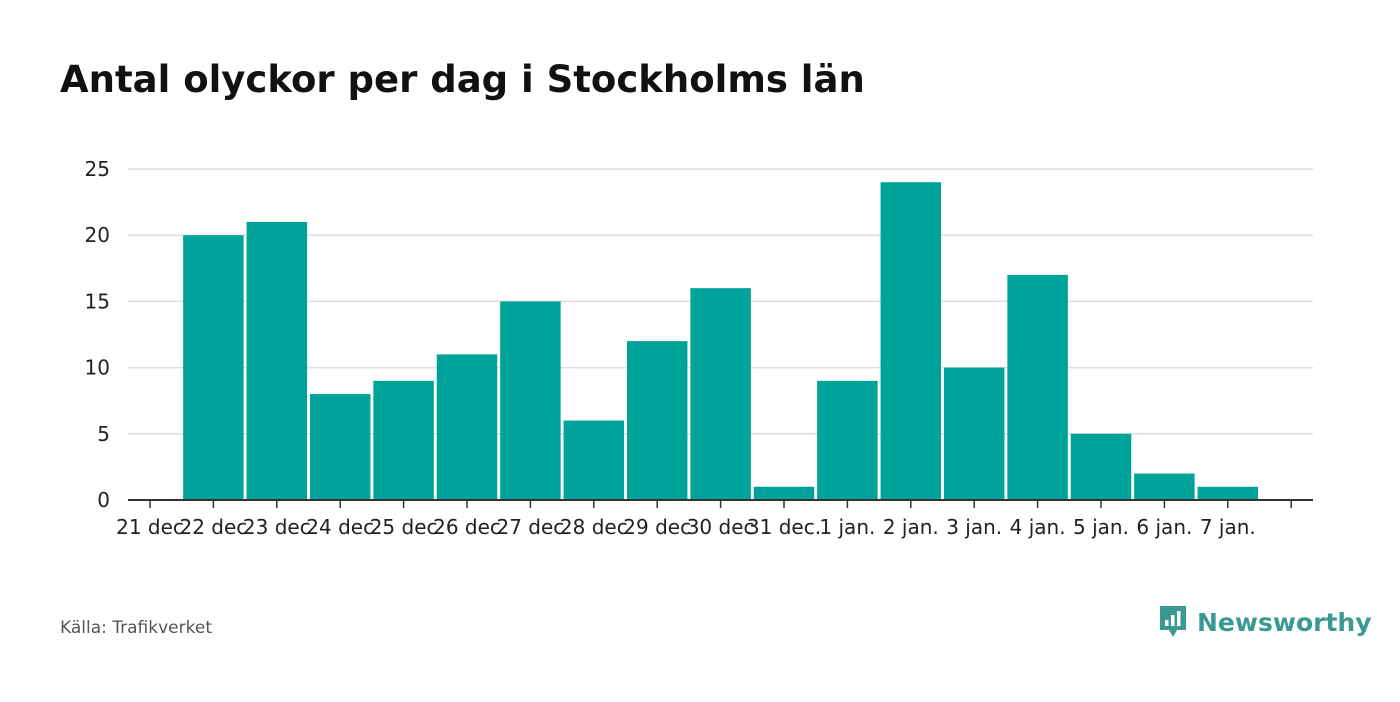 Image resolution: width=1400 pixels, height=702 pixels. I want to click on x-tick-label: 30 dec, so click(721, 527).